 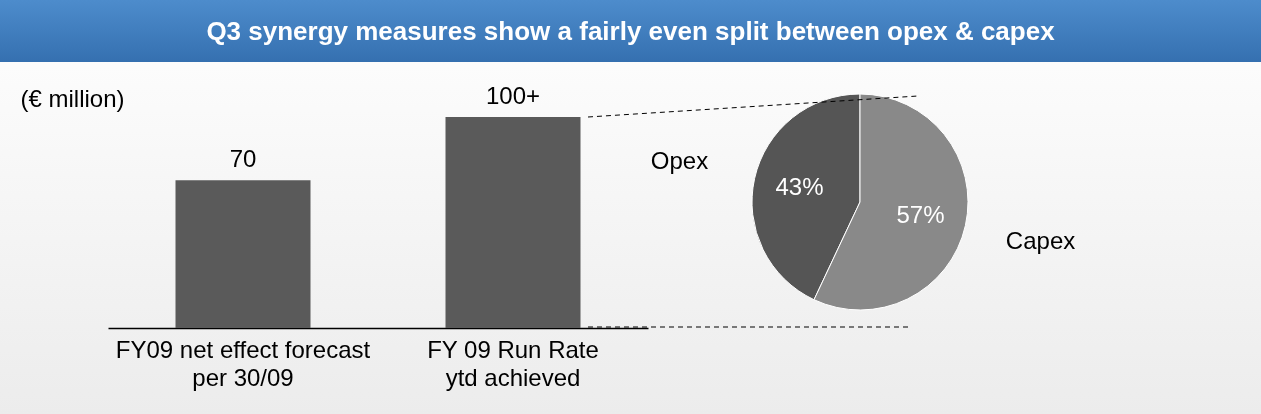 I want to click on data-label: 100+, so click(x=513, y=95).